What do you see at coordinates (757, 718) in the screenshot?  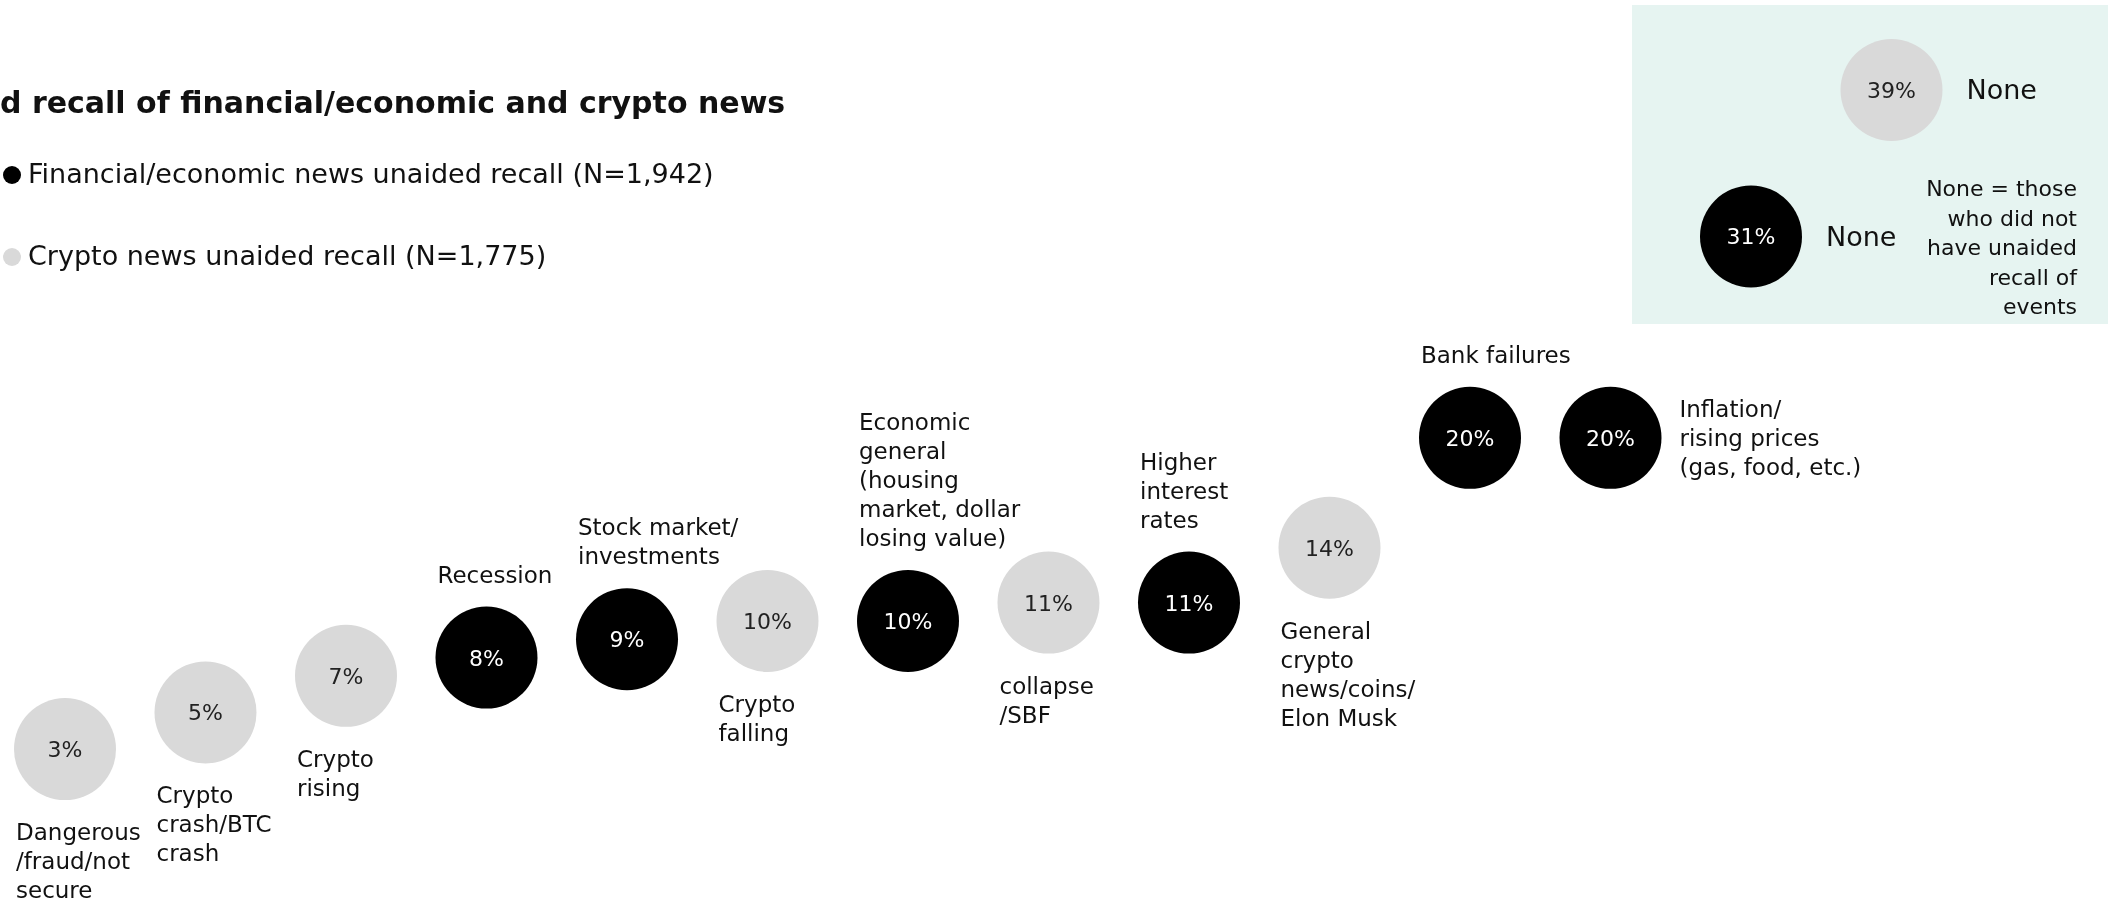 I see `category-label: Crypto falling` at bounding box center [757, 718].